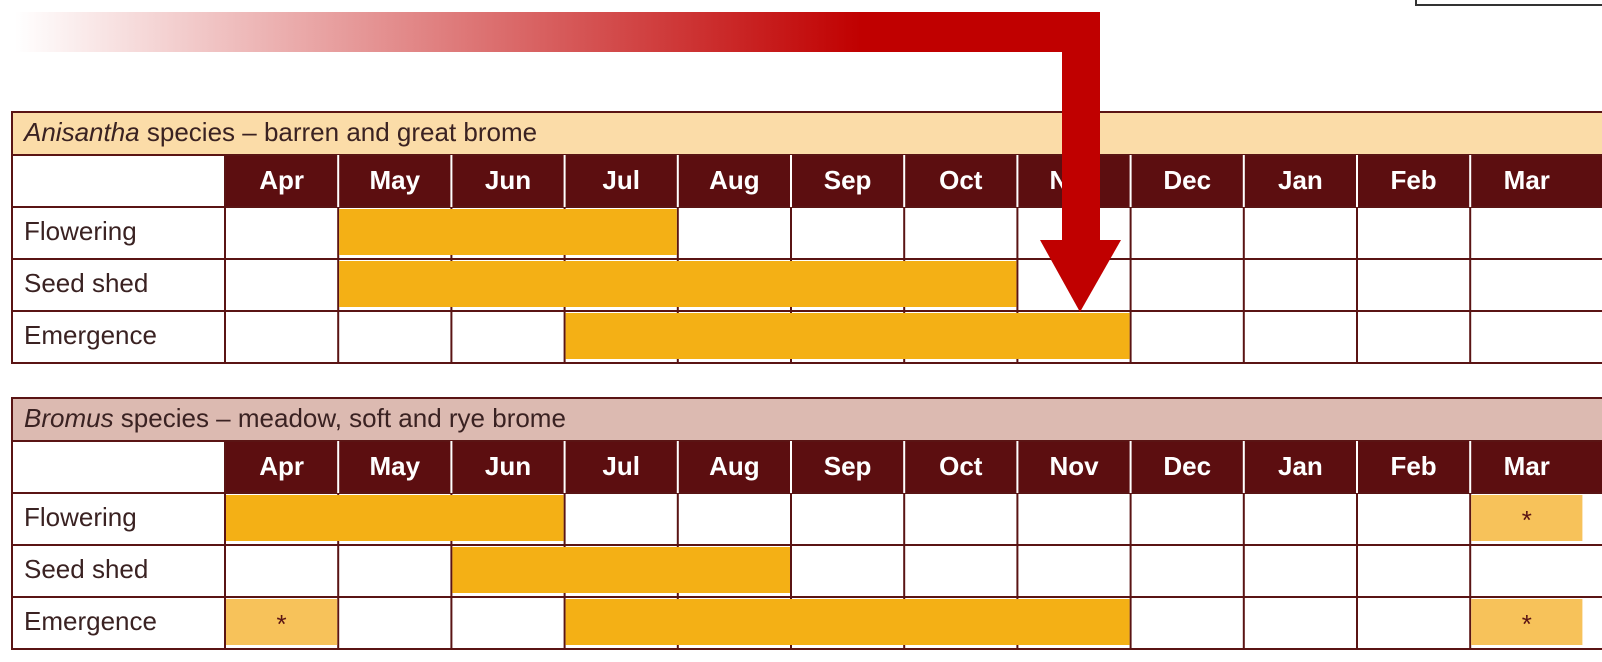 The image size is (1602, 662). Describe the element at coordinates (338, 132) in the screenshot. I see `title-rest: species – barren and great brome` at that location.